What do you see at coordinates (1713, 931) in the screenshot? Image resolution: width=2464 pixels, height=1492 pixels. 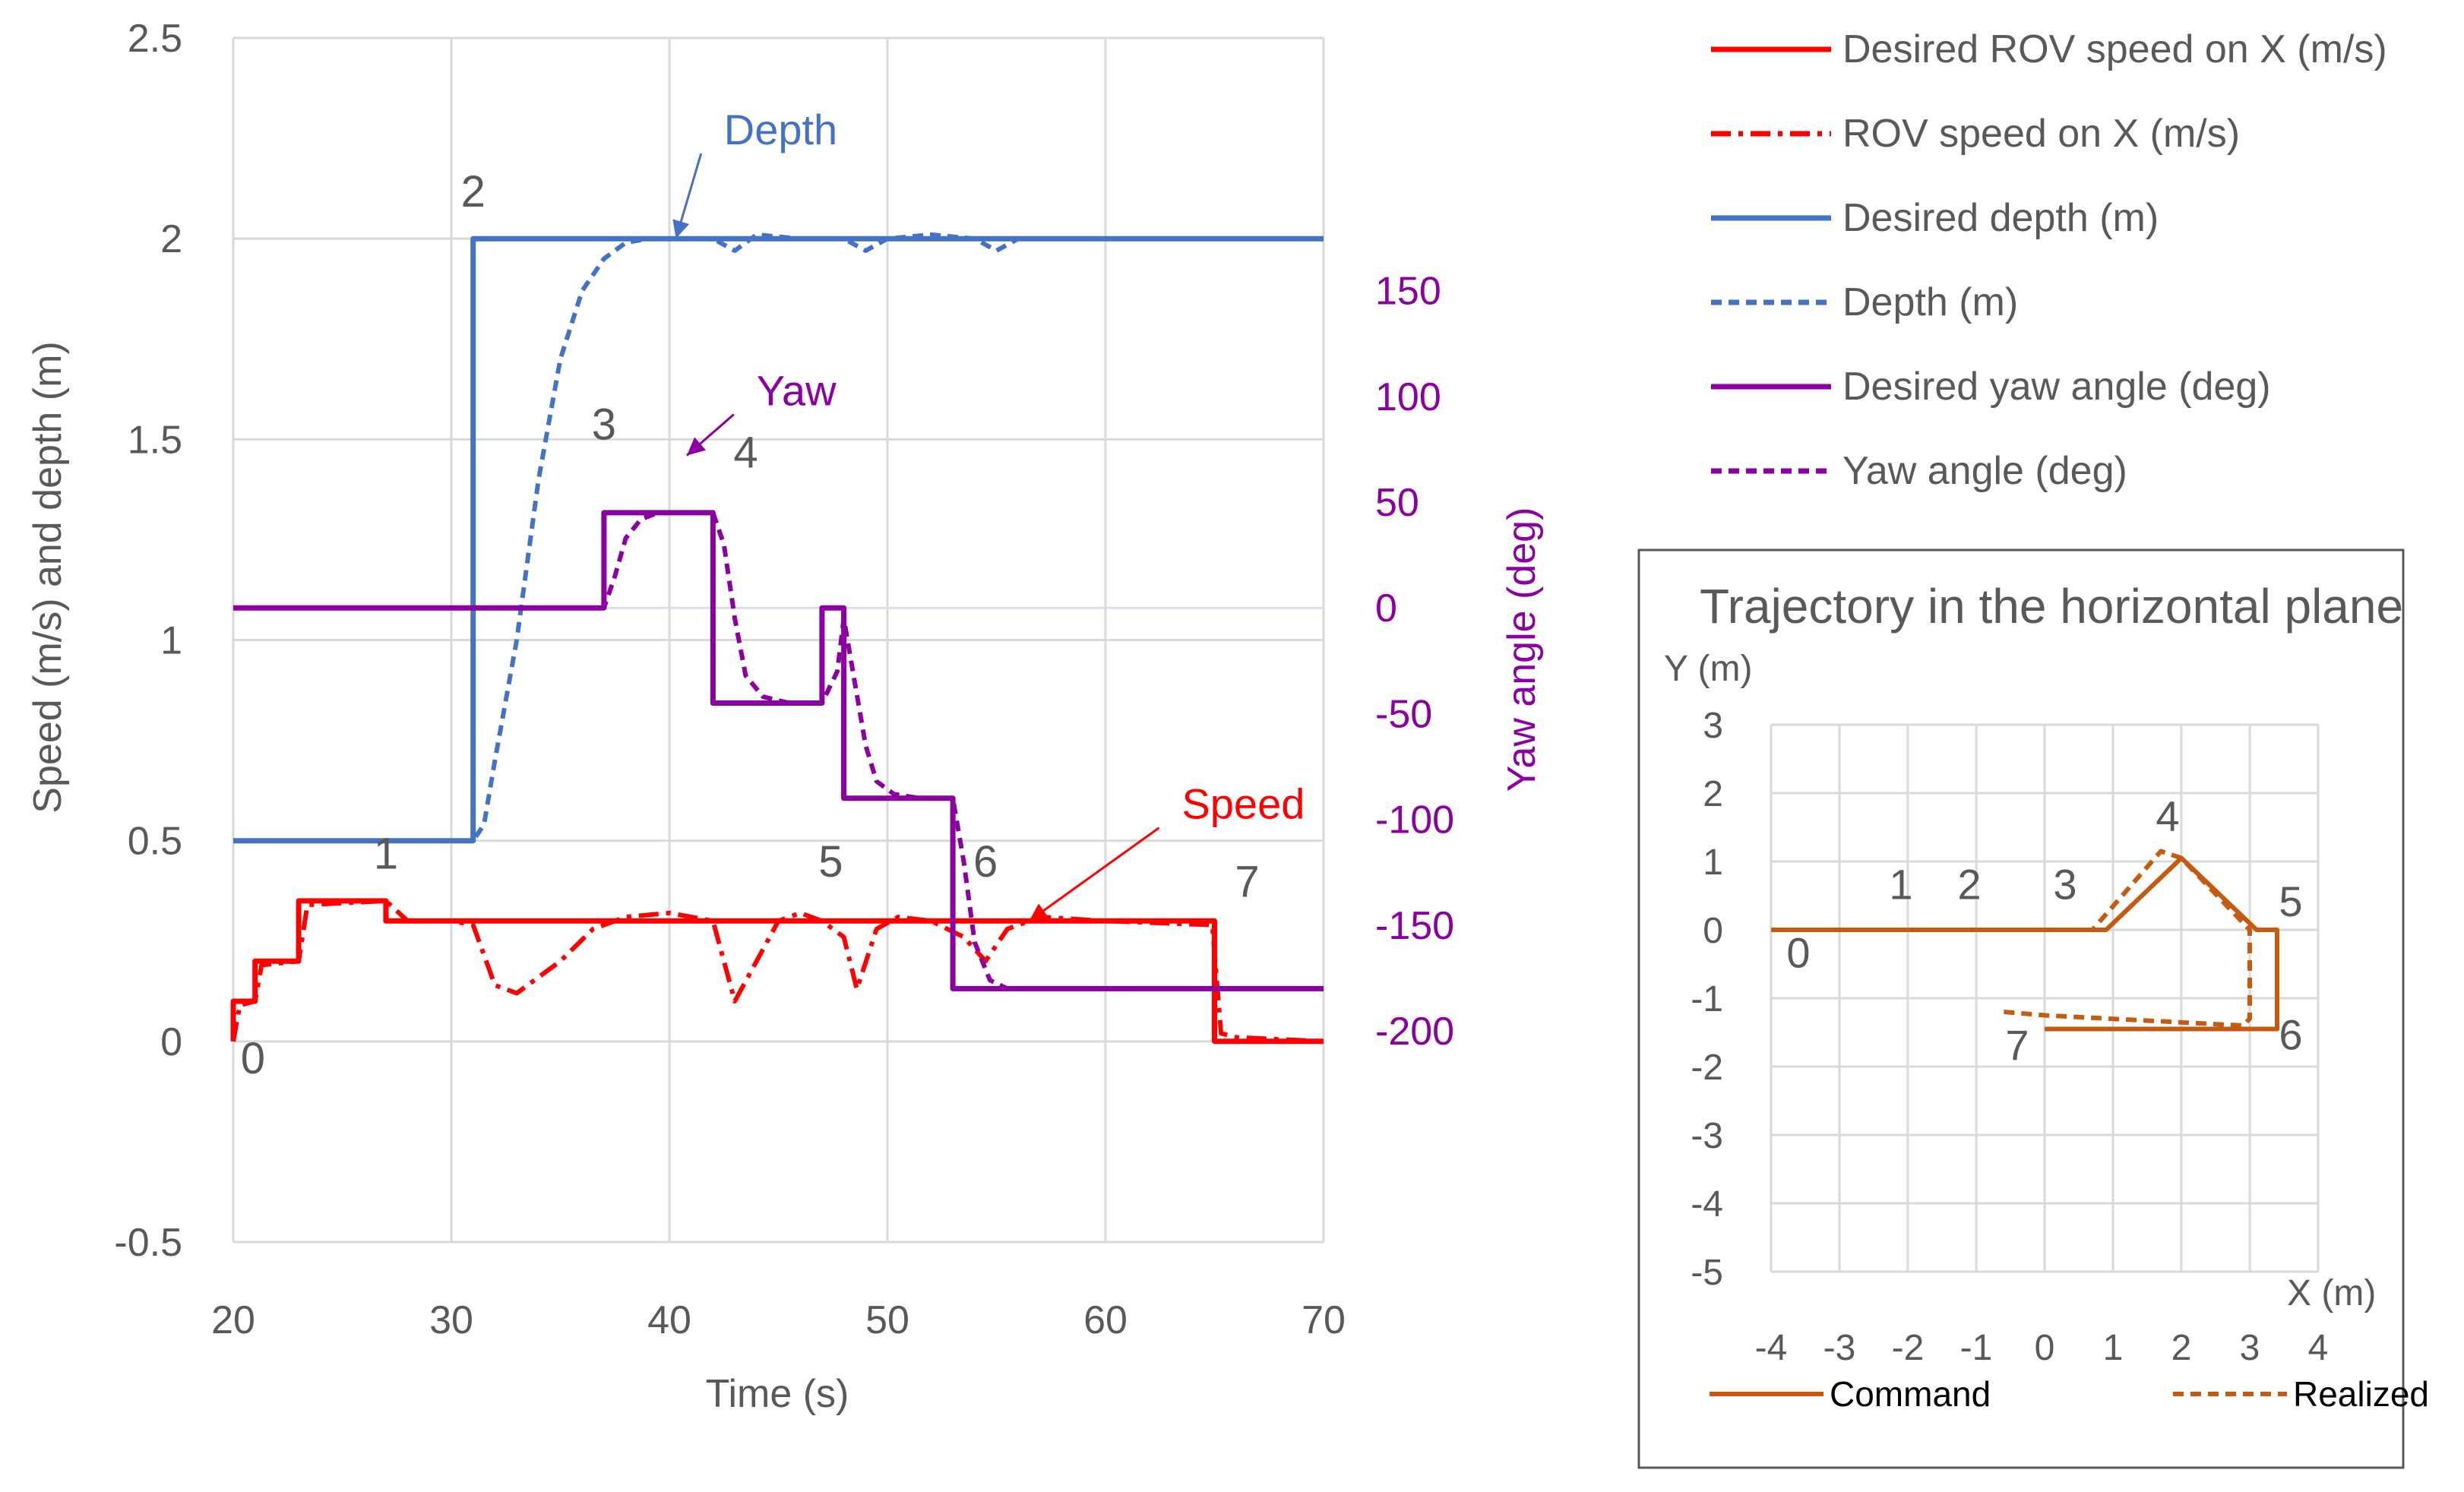 I see `inset-y-tick-label: 0` at bounding box center [1713, 931].